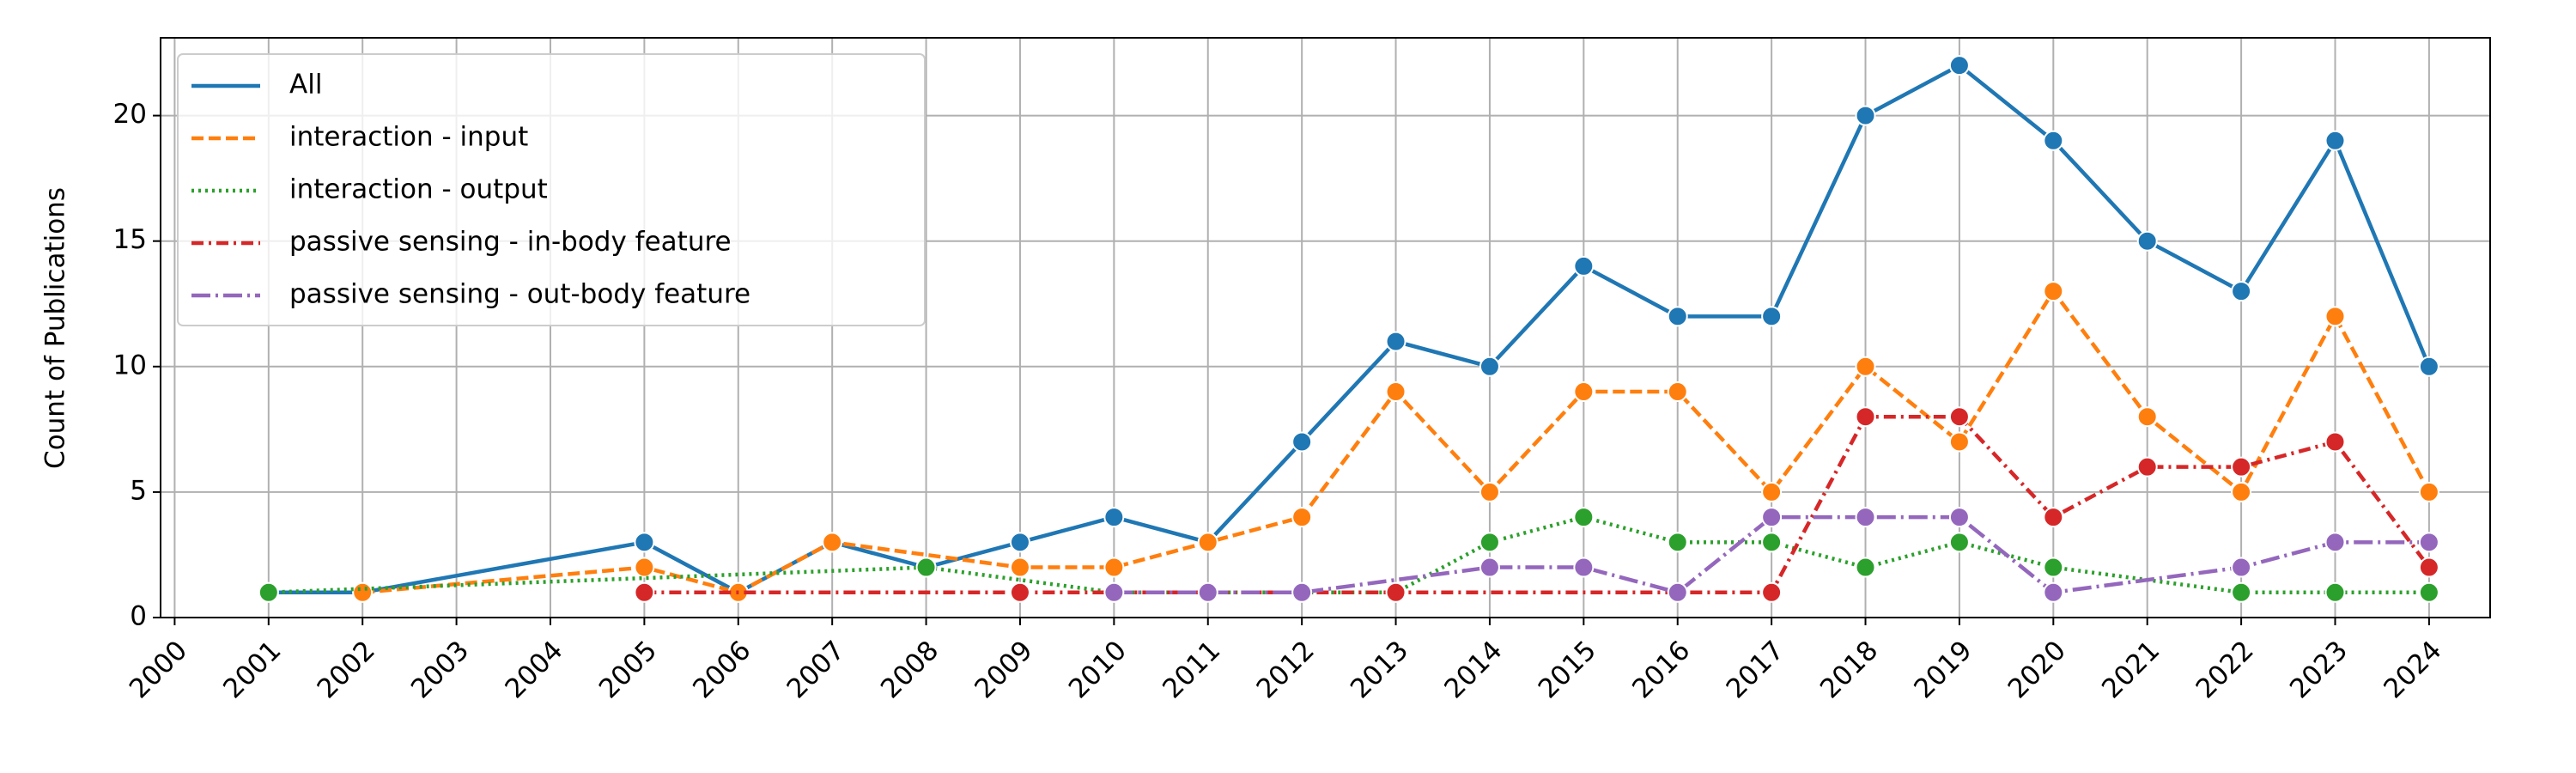 This screenshot has height=773, width=2576. I want to click on x-tick-label: 2021, so click(2131, 669).